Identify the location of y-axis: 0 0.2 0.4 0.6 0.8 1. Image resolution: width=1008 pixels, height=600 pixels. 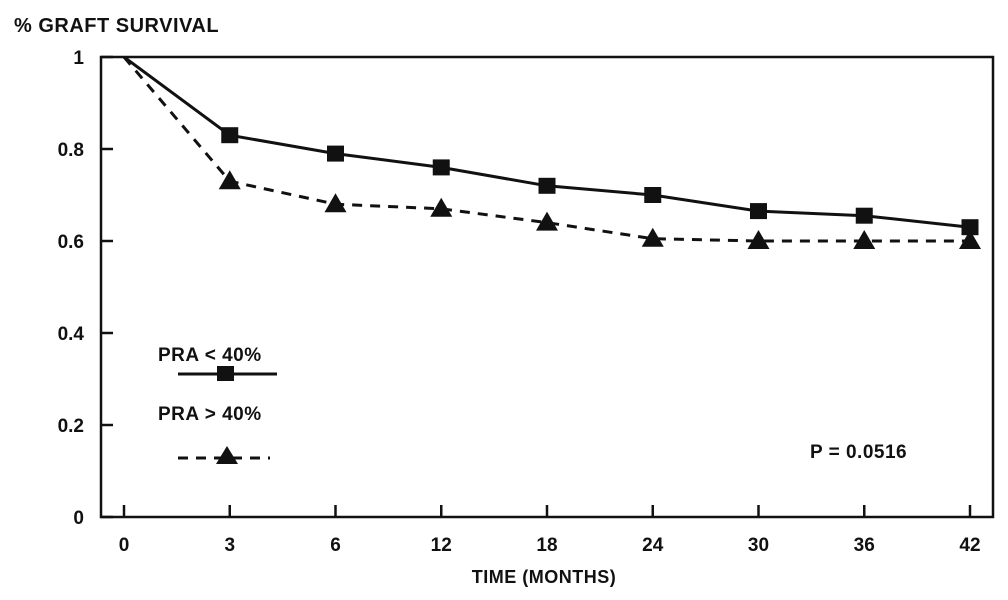
(85, 288).